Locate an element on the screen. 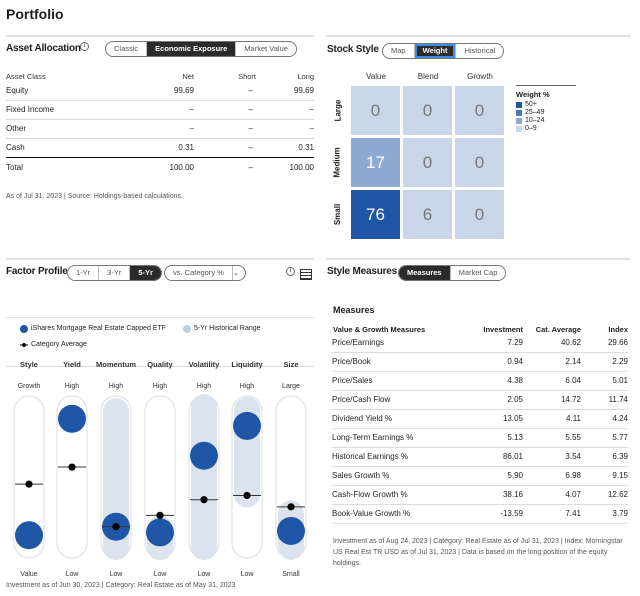 The image size is (640, 596). legend-divider is located at coordinates (546, 85).